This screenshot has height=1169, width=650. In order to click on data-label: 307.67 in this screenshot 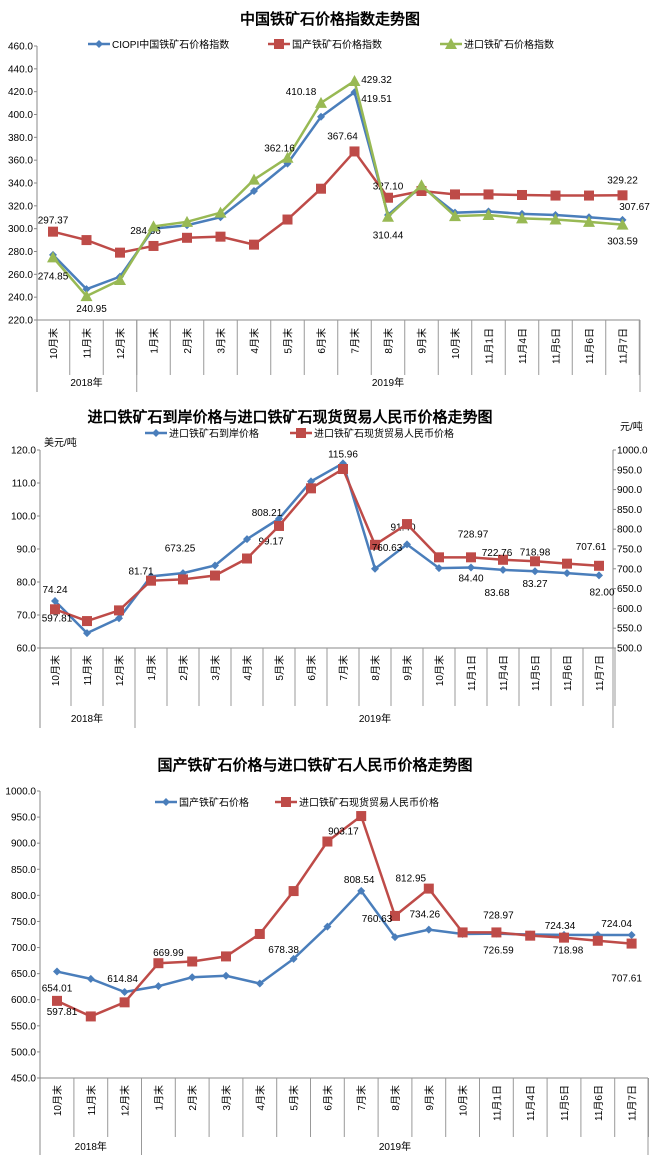, I will do `click(634, 207)`.